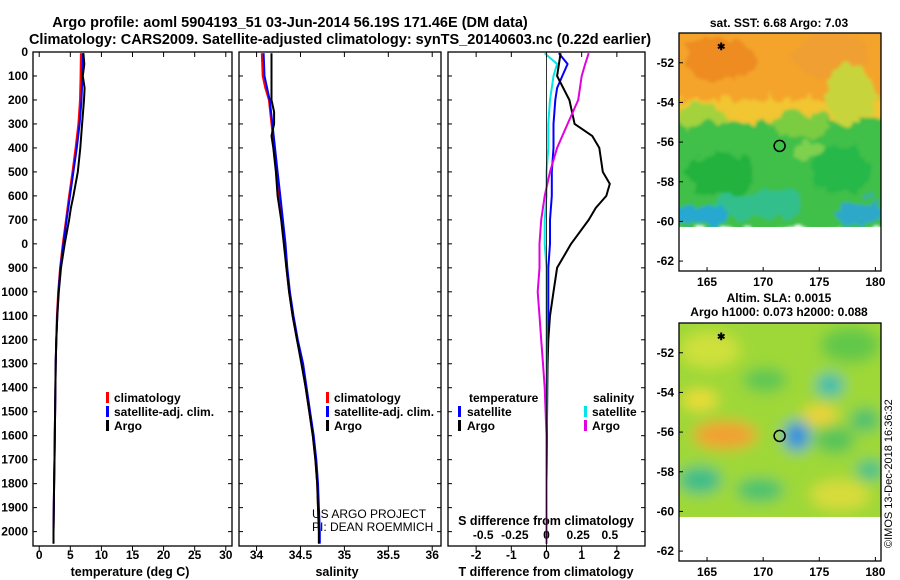 This screenshot has height=580, width=900. What do you see at coordinates (606, 426) in the screenshot?
I see `legend-label-s-argo: Argo` at bounding box center [606, 426].